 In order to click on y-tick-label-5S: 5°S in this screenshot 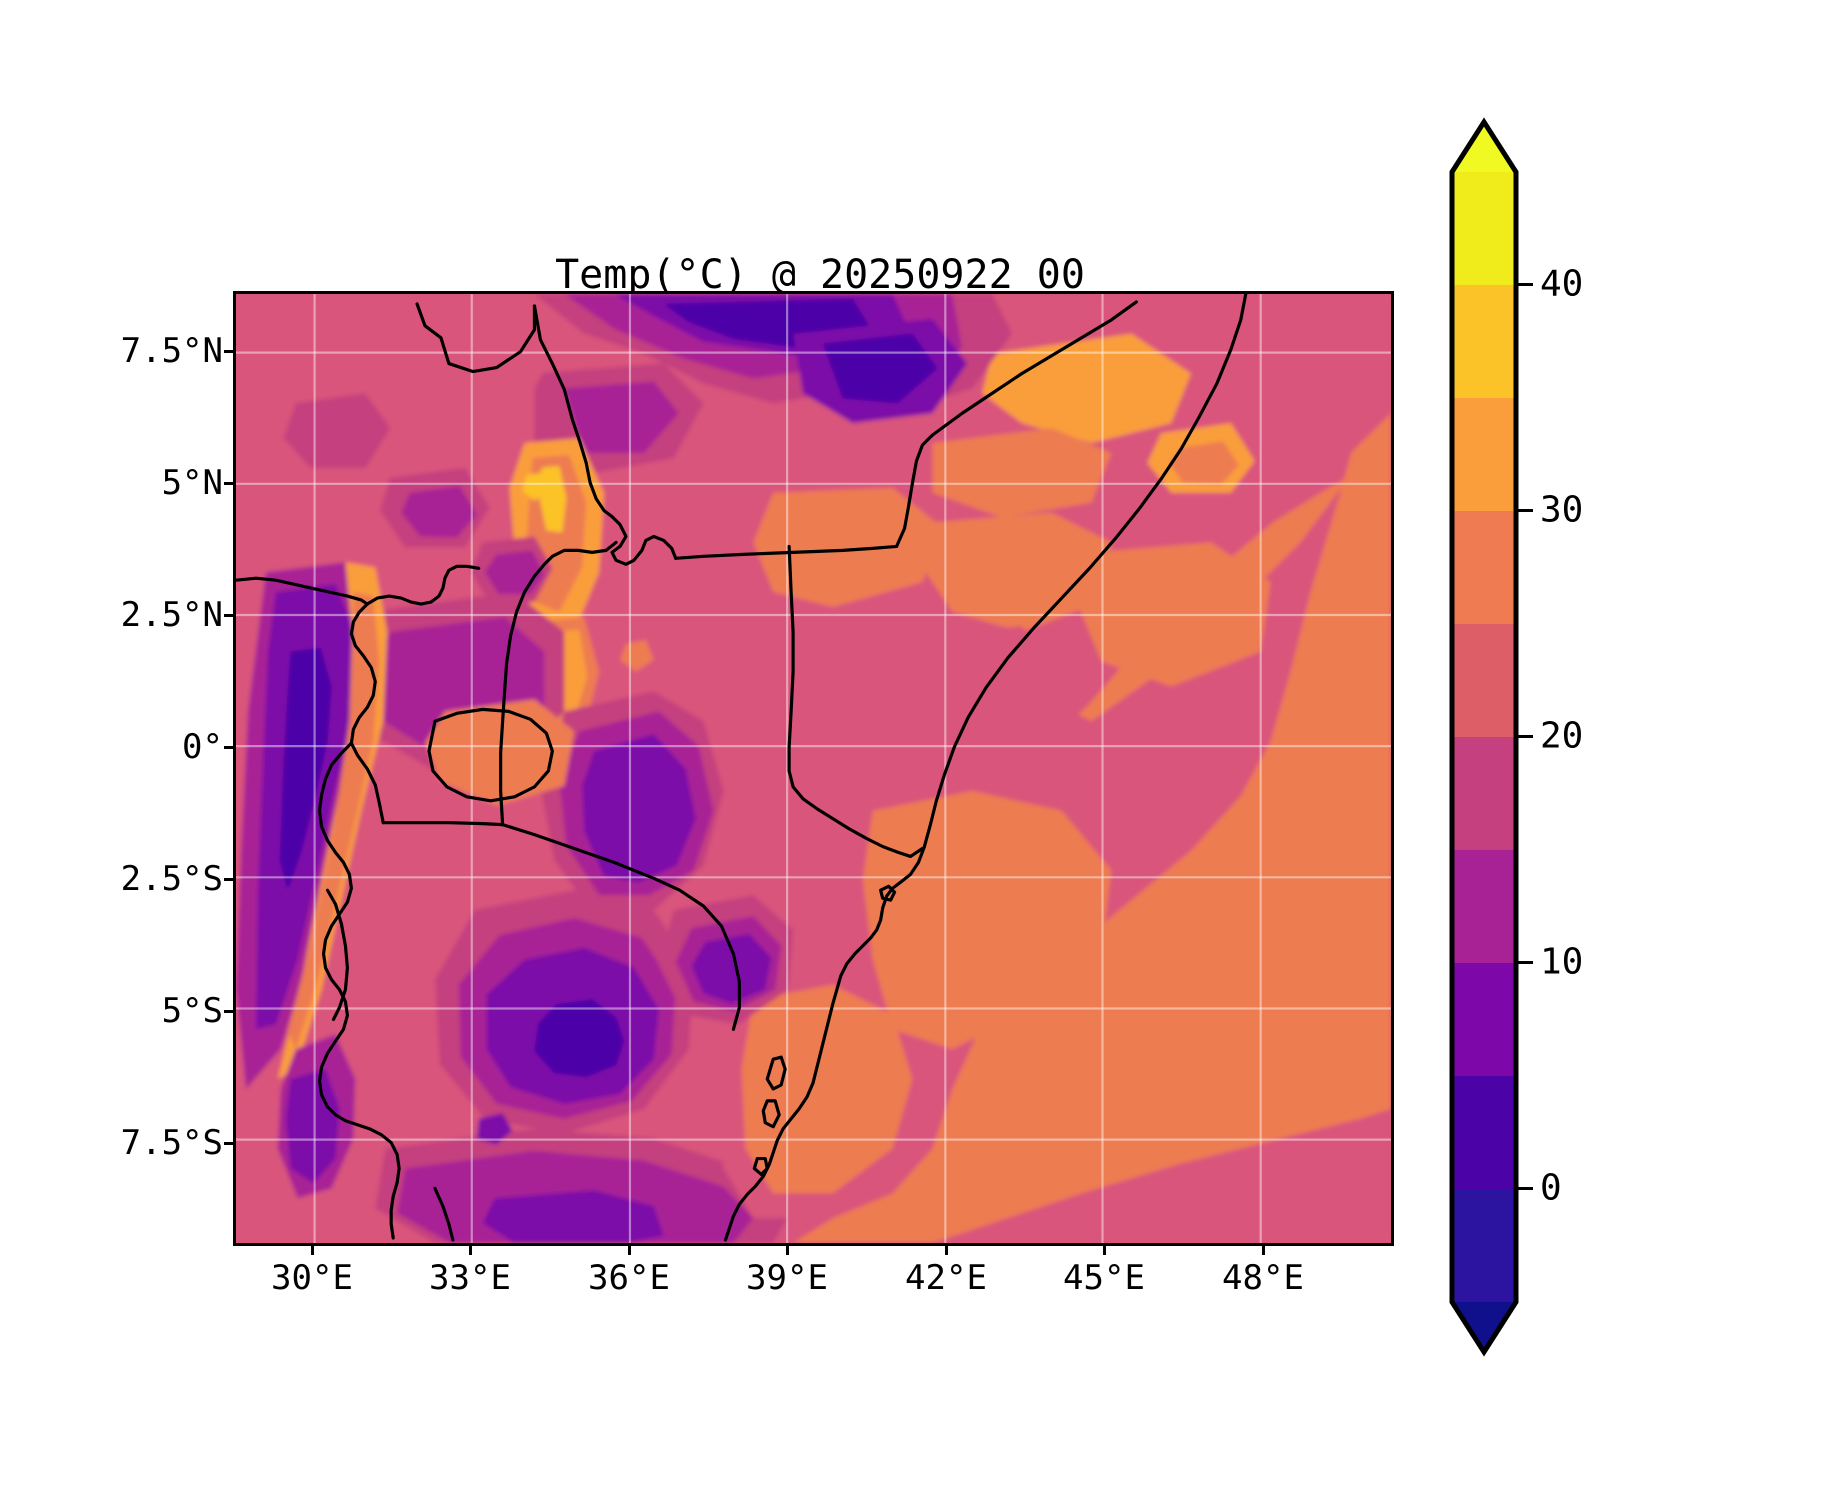, I will do `click(192, 1011)`.